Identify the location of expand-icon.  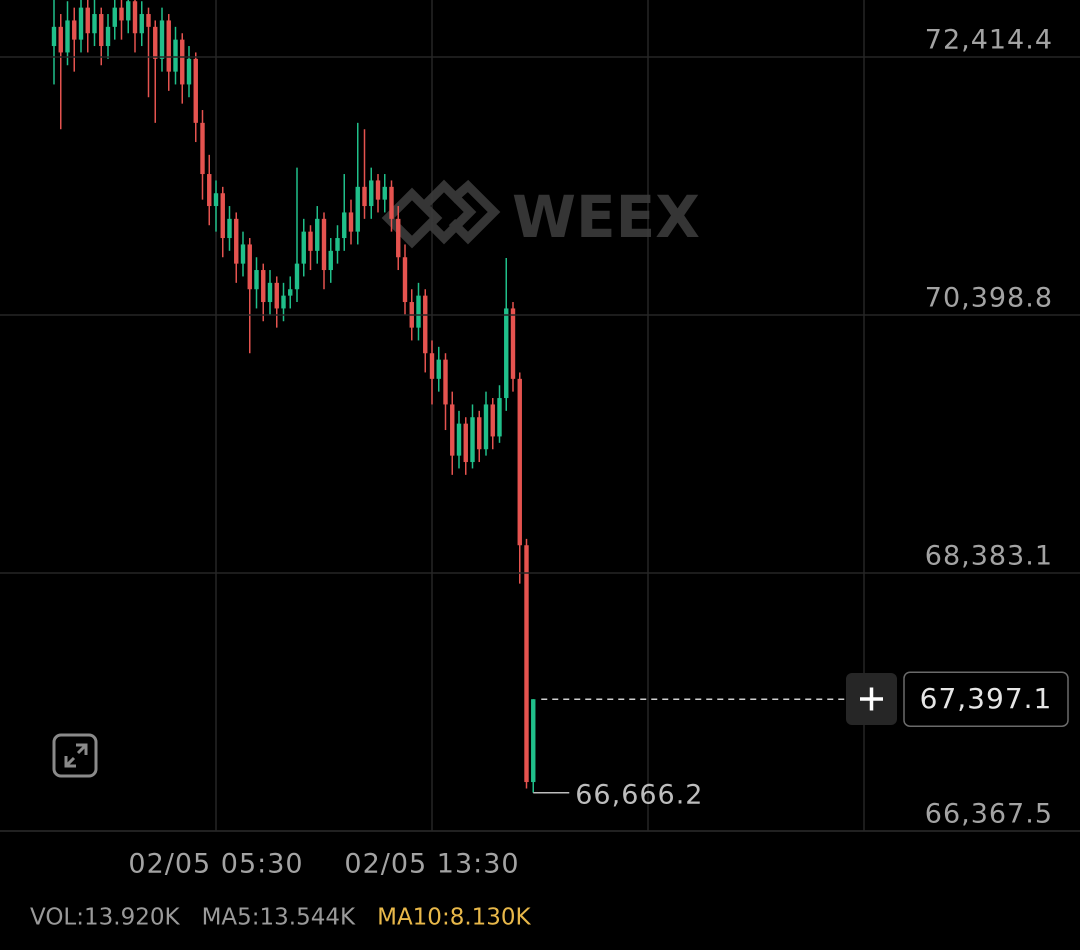
(76, 755).